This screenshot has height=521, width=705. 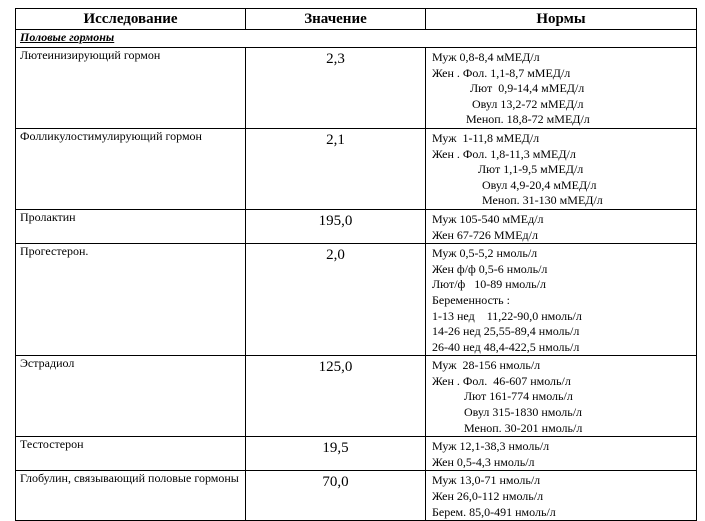 What do you see at coordinates (485, 253) in the screenshot?
I see `norm-line: Муж 0,5-5,2 нмоль/л` at bounding box center [485, 253].